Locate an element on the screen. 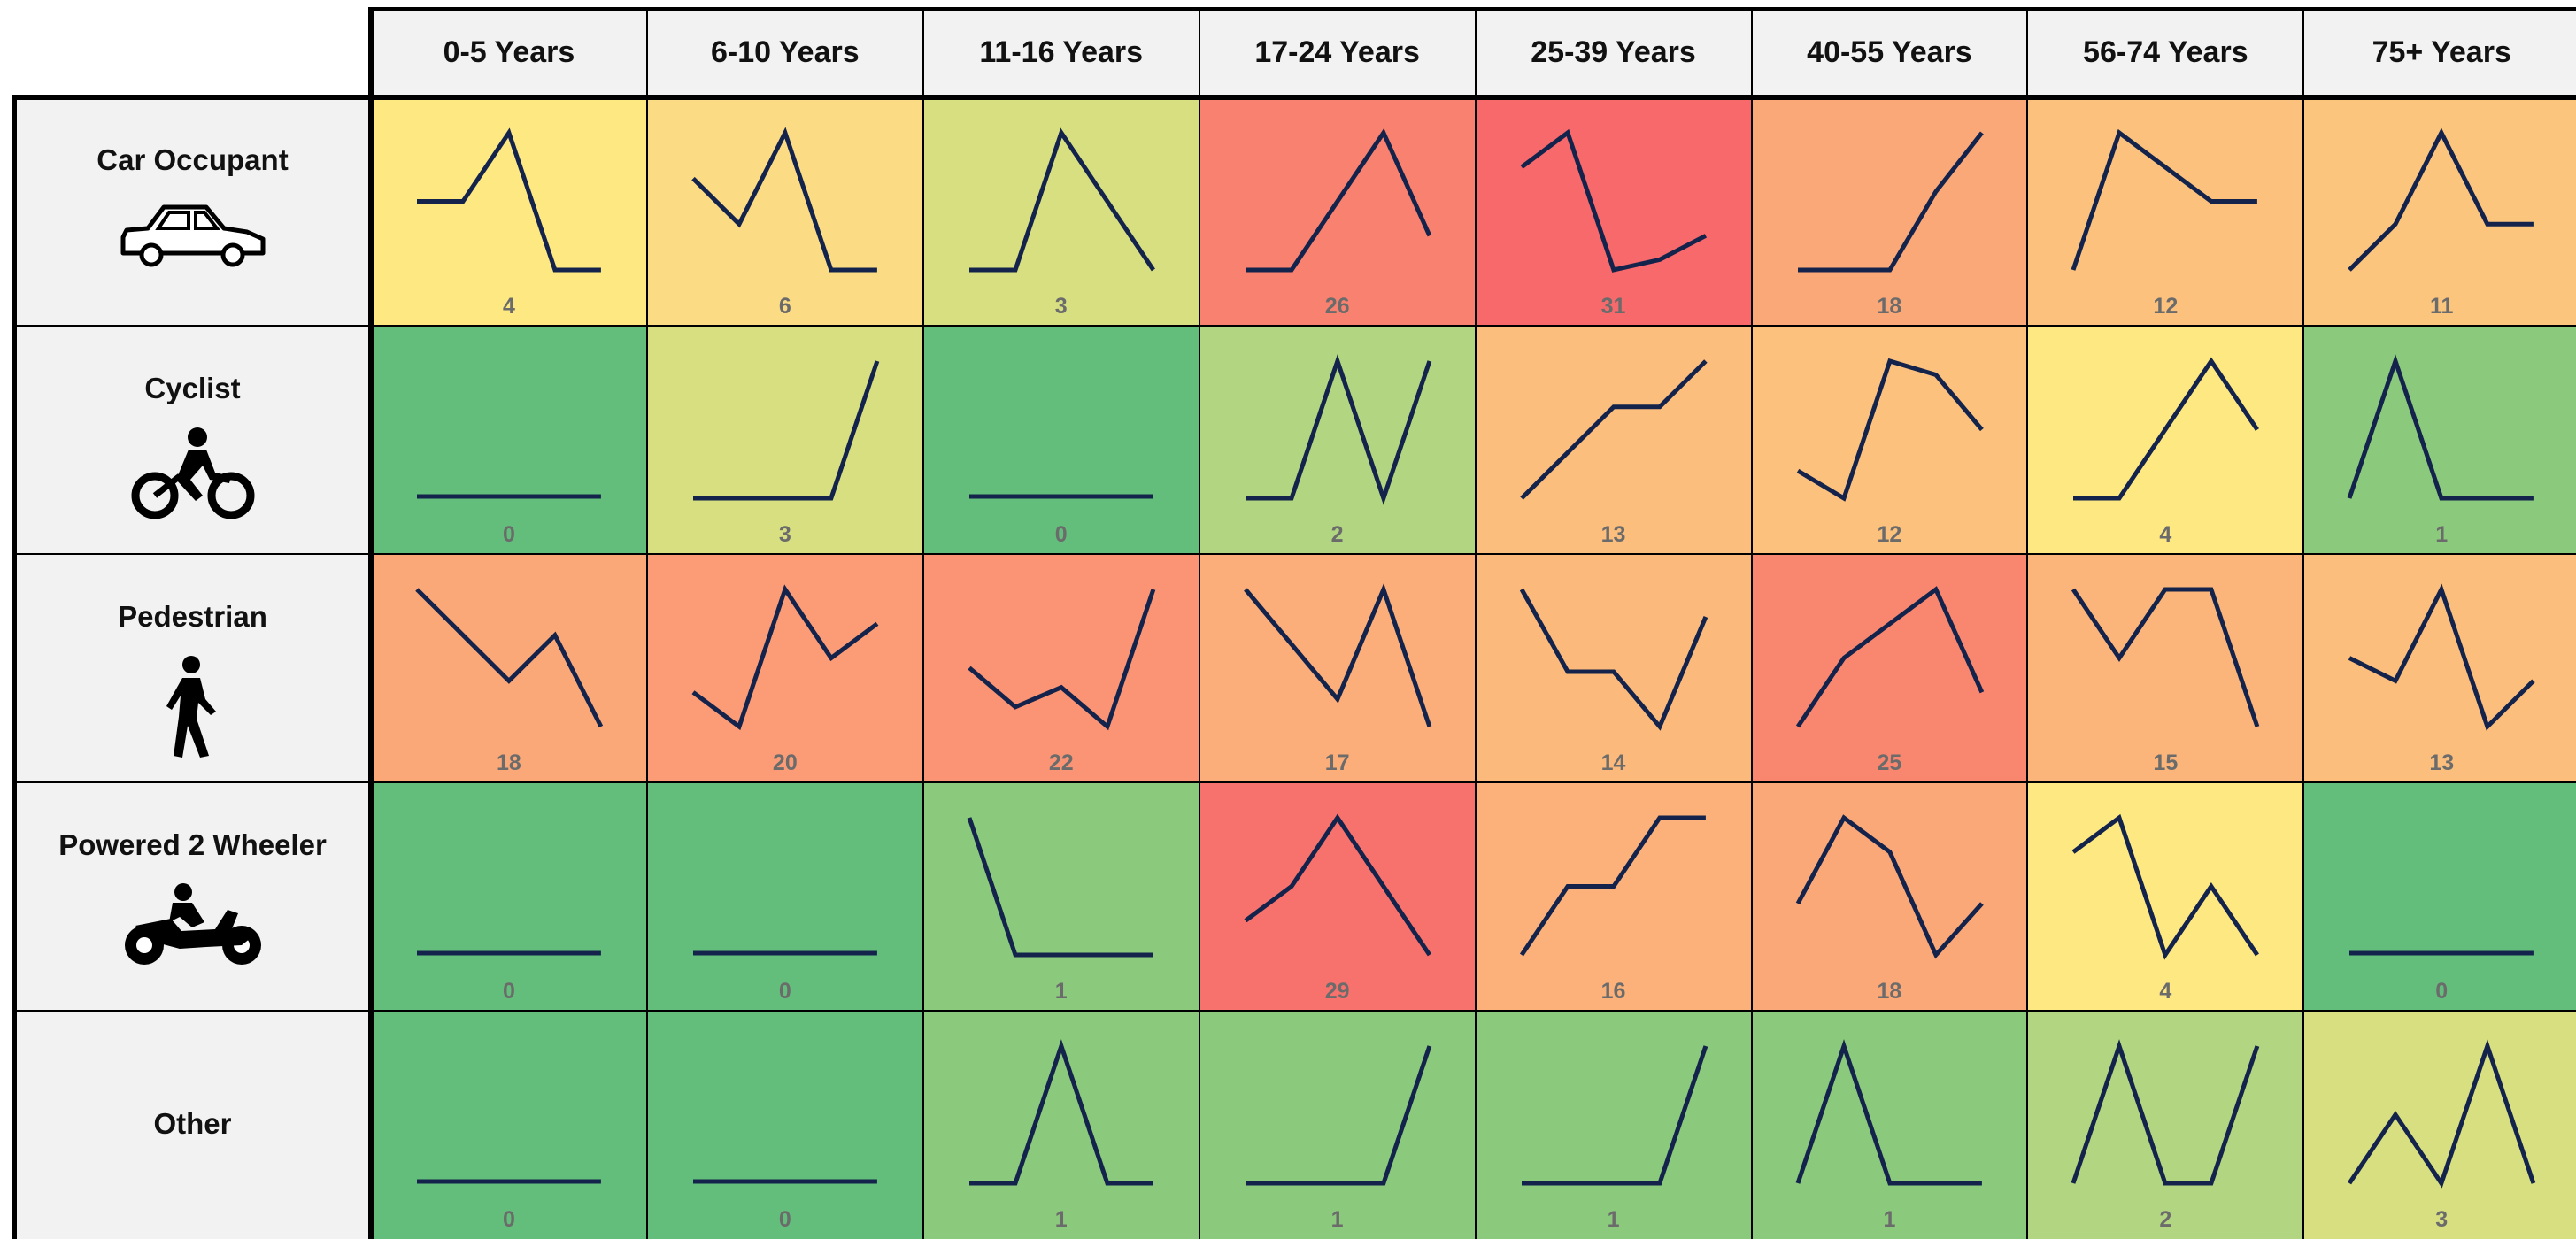 Image resolution: width=2576 pixels, height=1239 pixels. heatmap-cell: 29 is located at coordinates (1337, 896).